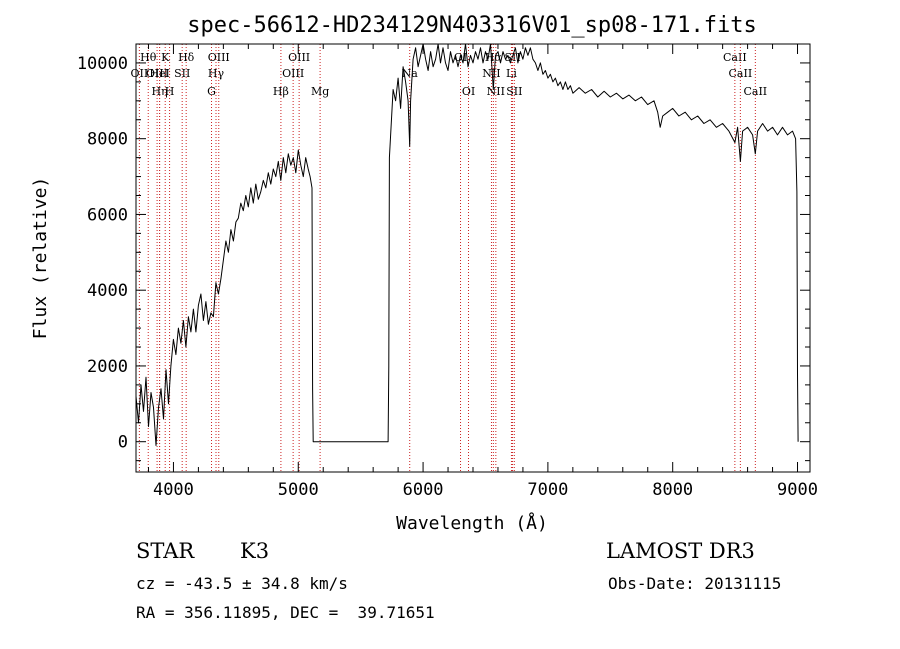 This screenshot has height=649, width=900. Describe the element at coordinates (547, 490) in the screenshot. I see `x-tick-label: 7000` at that location.